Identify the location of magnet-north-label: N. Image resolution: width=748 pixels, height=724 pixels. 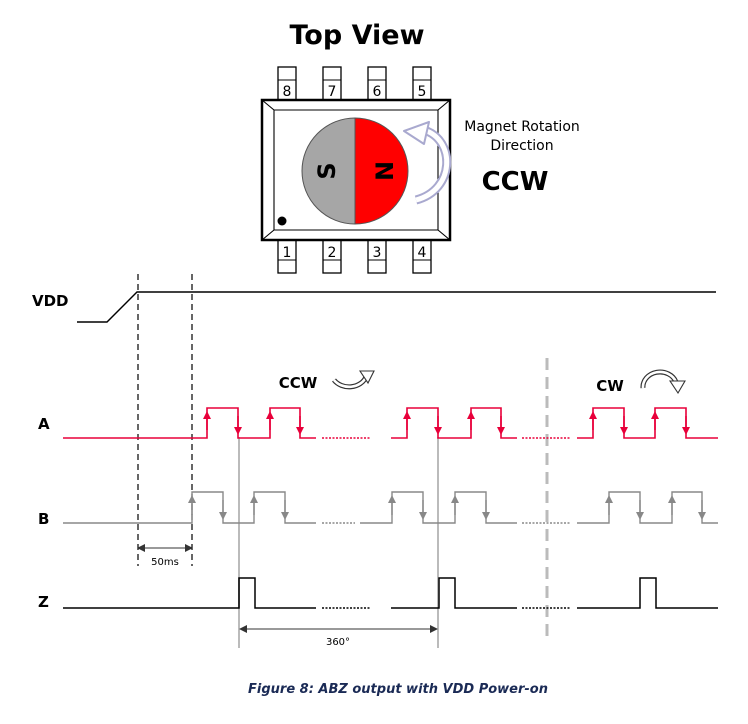
(385, 171).